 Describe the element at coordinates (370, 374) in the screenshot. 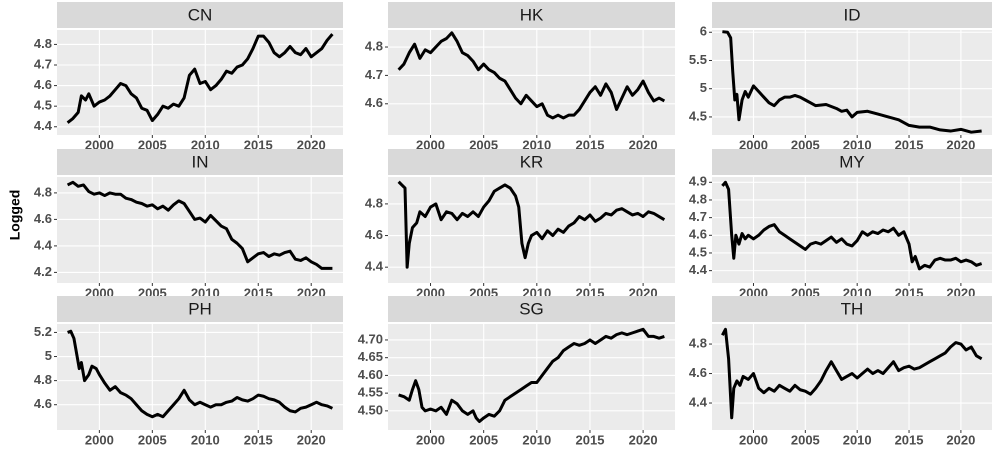

I see `y-tick-label: 4.60` at that location.